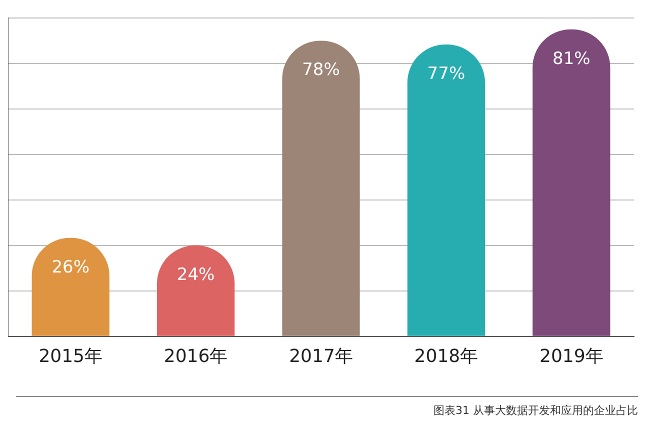 Image resolution: width=646 pixels, height=425 pixels. What do you see at coordinates (195, 274) in the screenshot?
I see `data-label: 24%` at bounding box center [195, 274].